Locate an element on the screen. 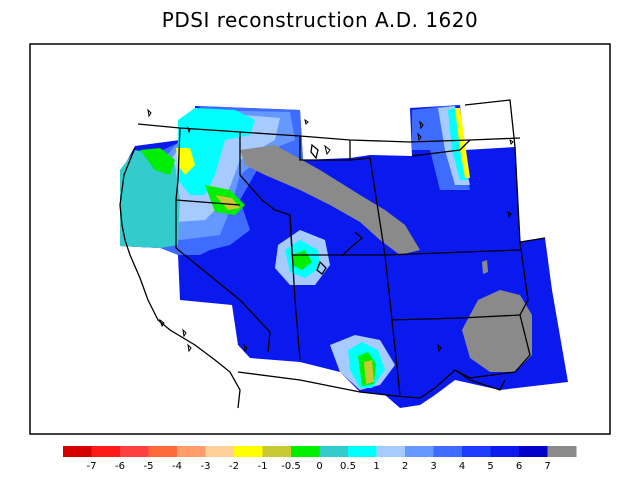 This screenshot has height=480, width=640. border-wyoming is located at coordinates (367, 198).